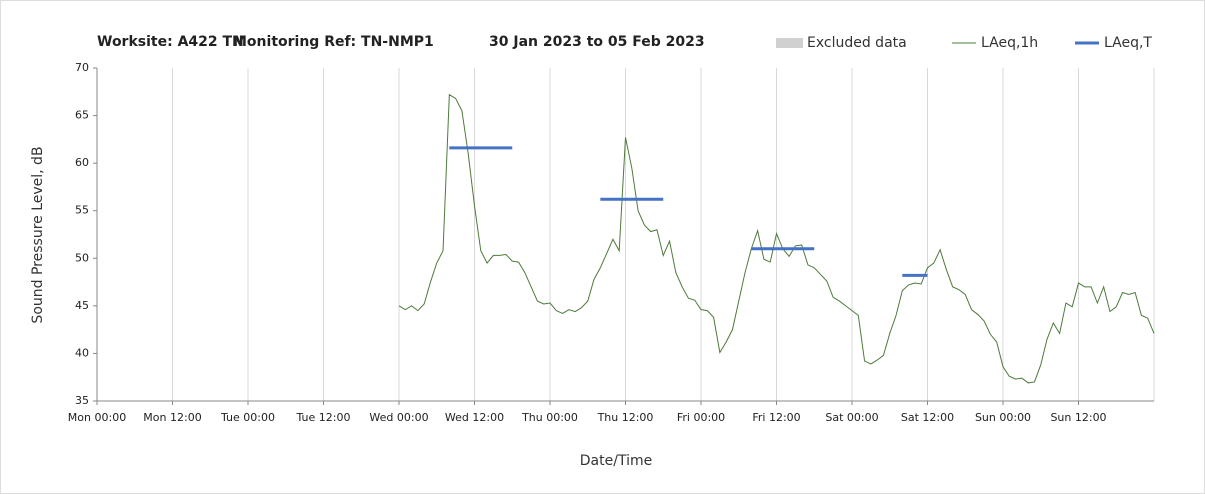  Describe the element at coordinates (170, 42) in the screenshot. I see `title-site: Worksite: A422 TN` at that location.